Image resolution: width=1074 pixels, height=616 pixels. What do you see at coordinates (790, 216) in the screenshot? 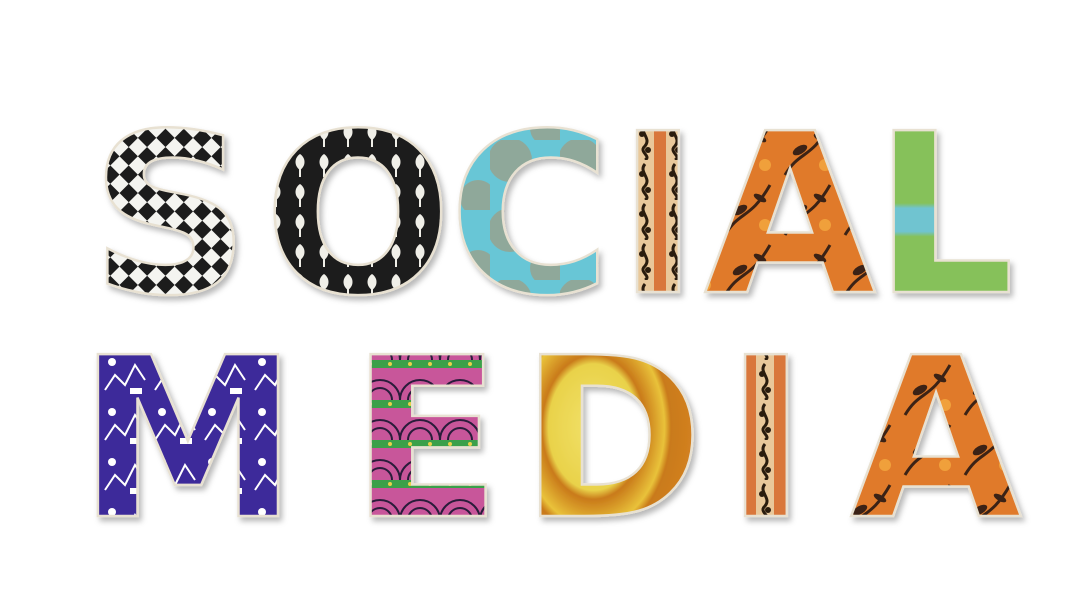
I see `letter-a-social-4: A` at bounding box center [790, 216].